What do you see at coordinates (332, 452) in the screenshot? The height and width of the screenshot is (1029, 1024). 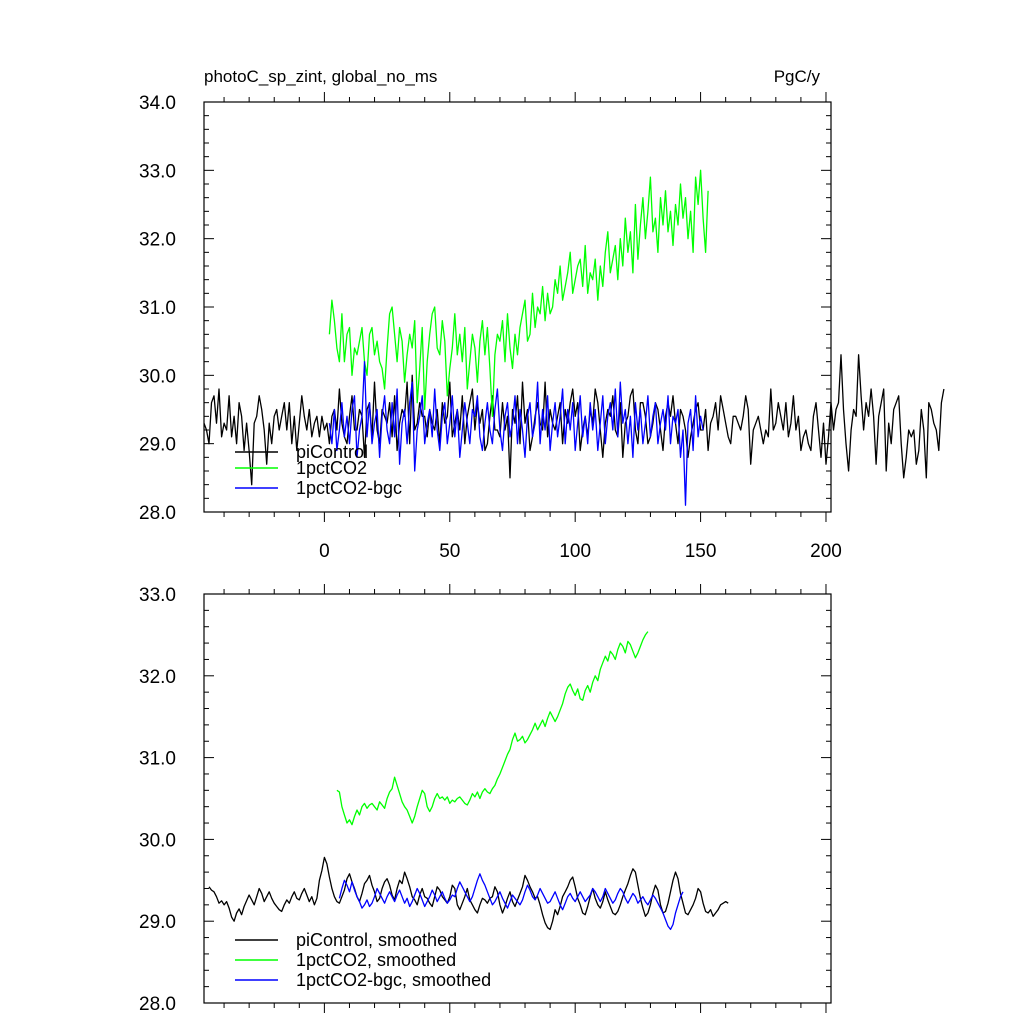 I see `legend-label: piControl` at bounding box center [332, 452].